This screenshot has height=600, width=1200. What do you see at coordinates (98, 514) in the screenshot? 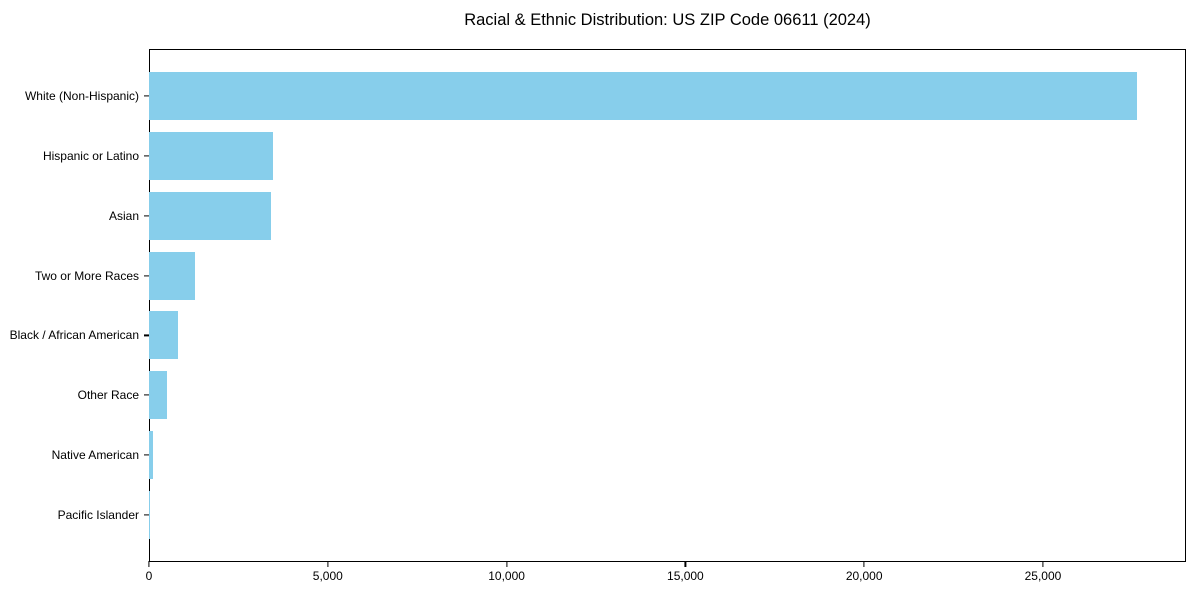
I see `y-tick-label: Pacific Islander` at bounding box center [98, 514].